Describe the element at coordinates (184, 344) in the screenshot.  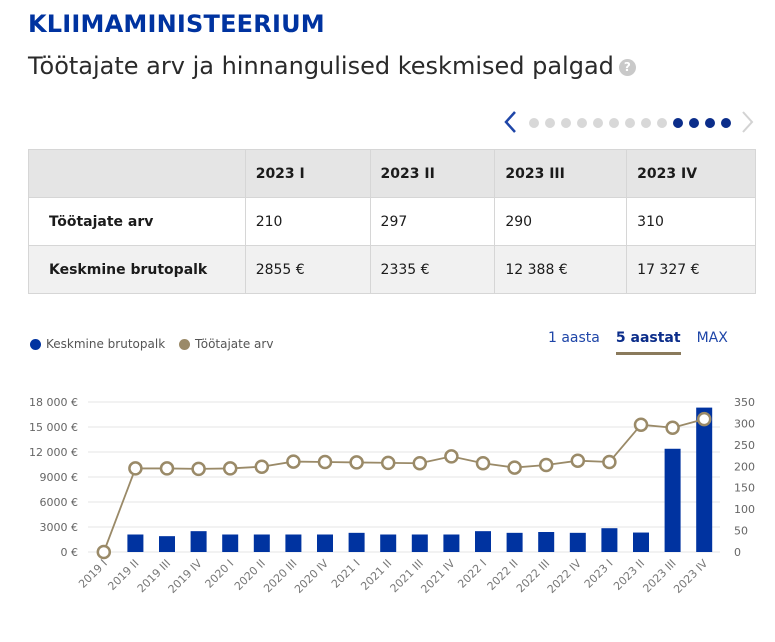
I see `legend-swatch-employees` at that location.